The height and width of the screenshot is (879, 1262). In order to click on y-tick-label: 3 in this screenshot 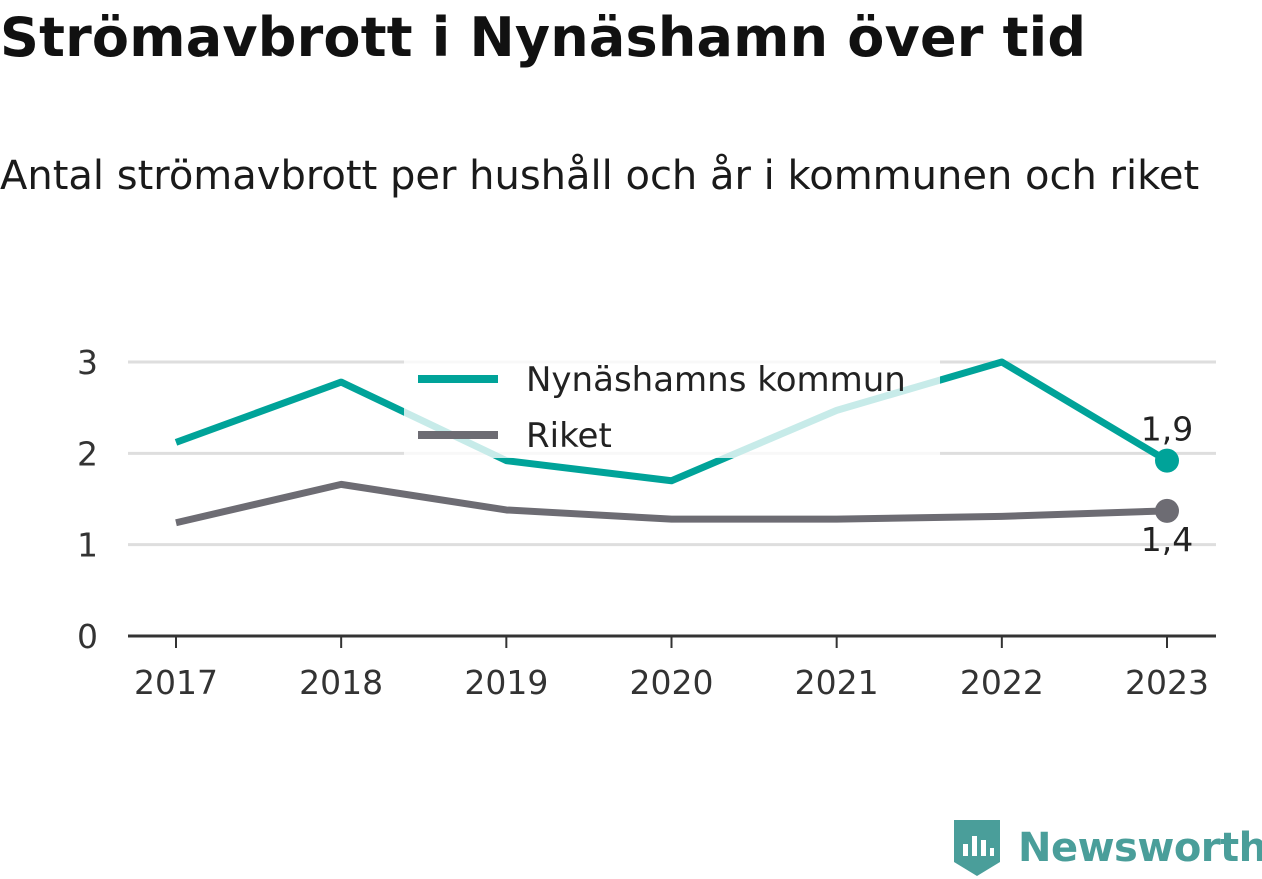, I will do `click(87, 362)`.